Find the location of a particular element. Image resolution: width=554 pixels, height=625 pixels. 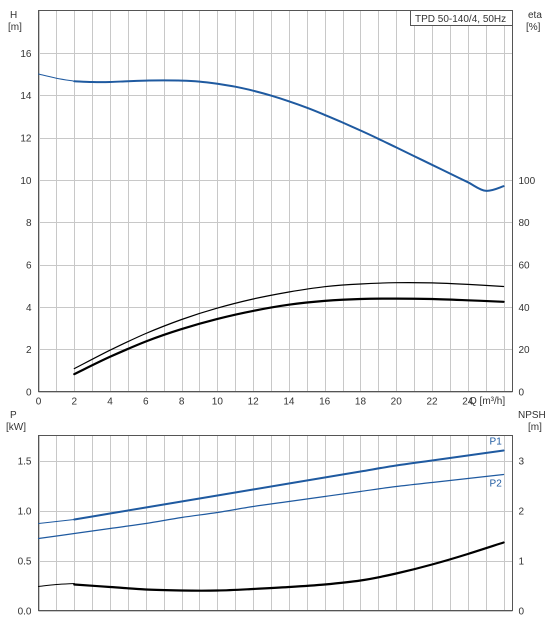

x-tick-label: 4 is located at coordinates (110, 402).